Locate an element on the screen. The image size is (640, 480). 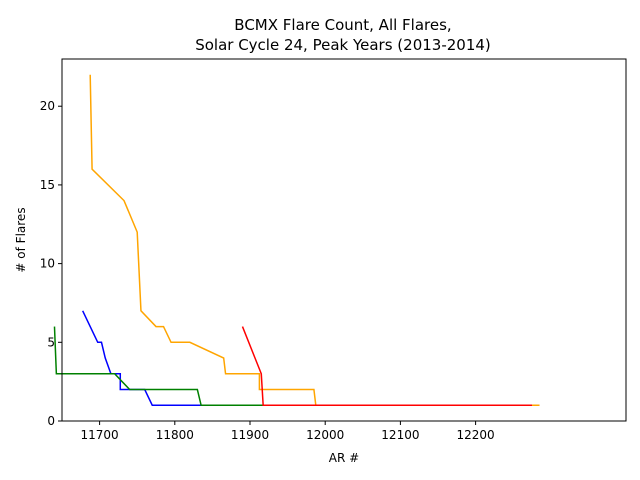
series-line-M is located at coordinates (161, 366).